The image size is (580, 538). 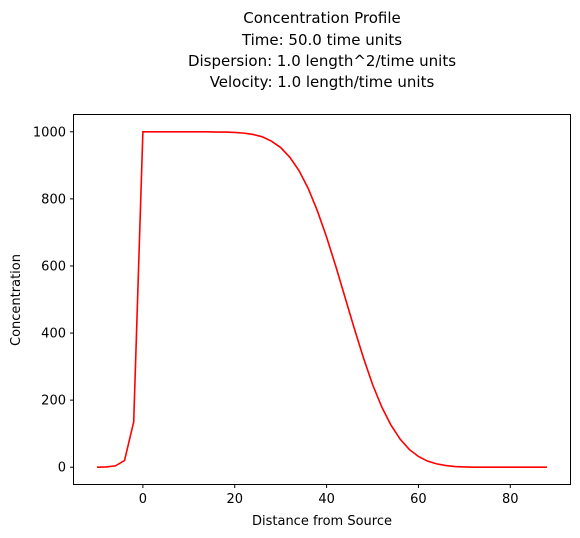 I want to click on y-tick-label: 200, so click(x=53, y=401).